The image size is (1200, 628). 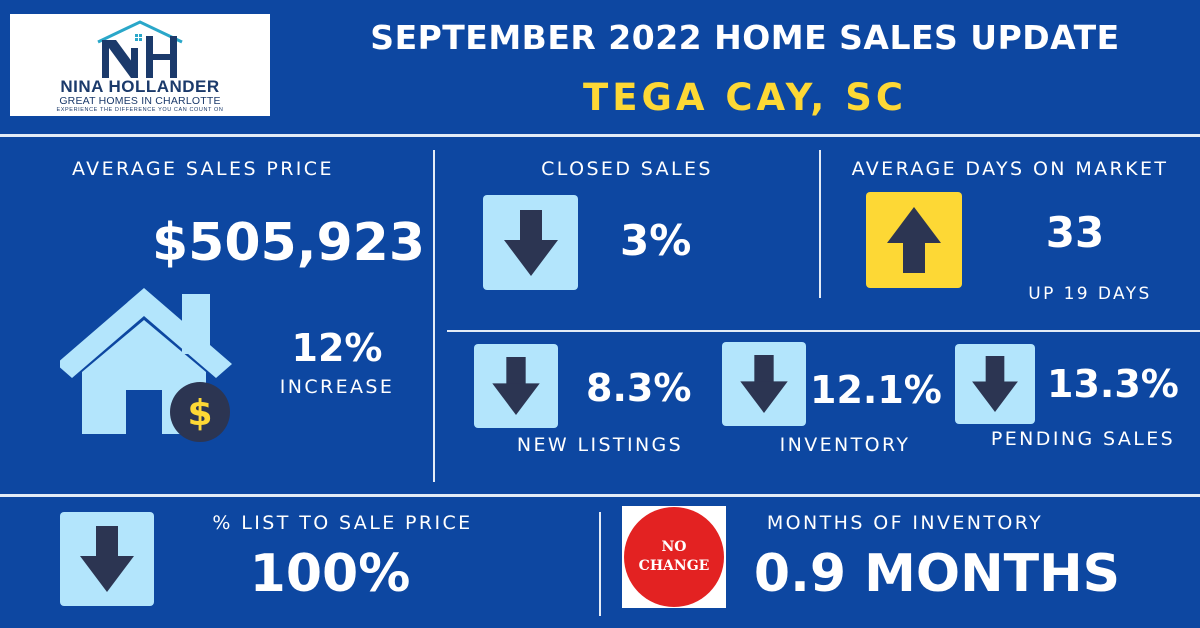 I want to click on inventory-arrow-box, so click(x=764, y=384).